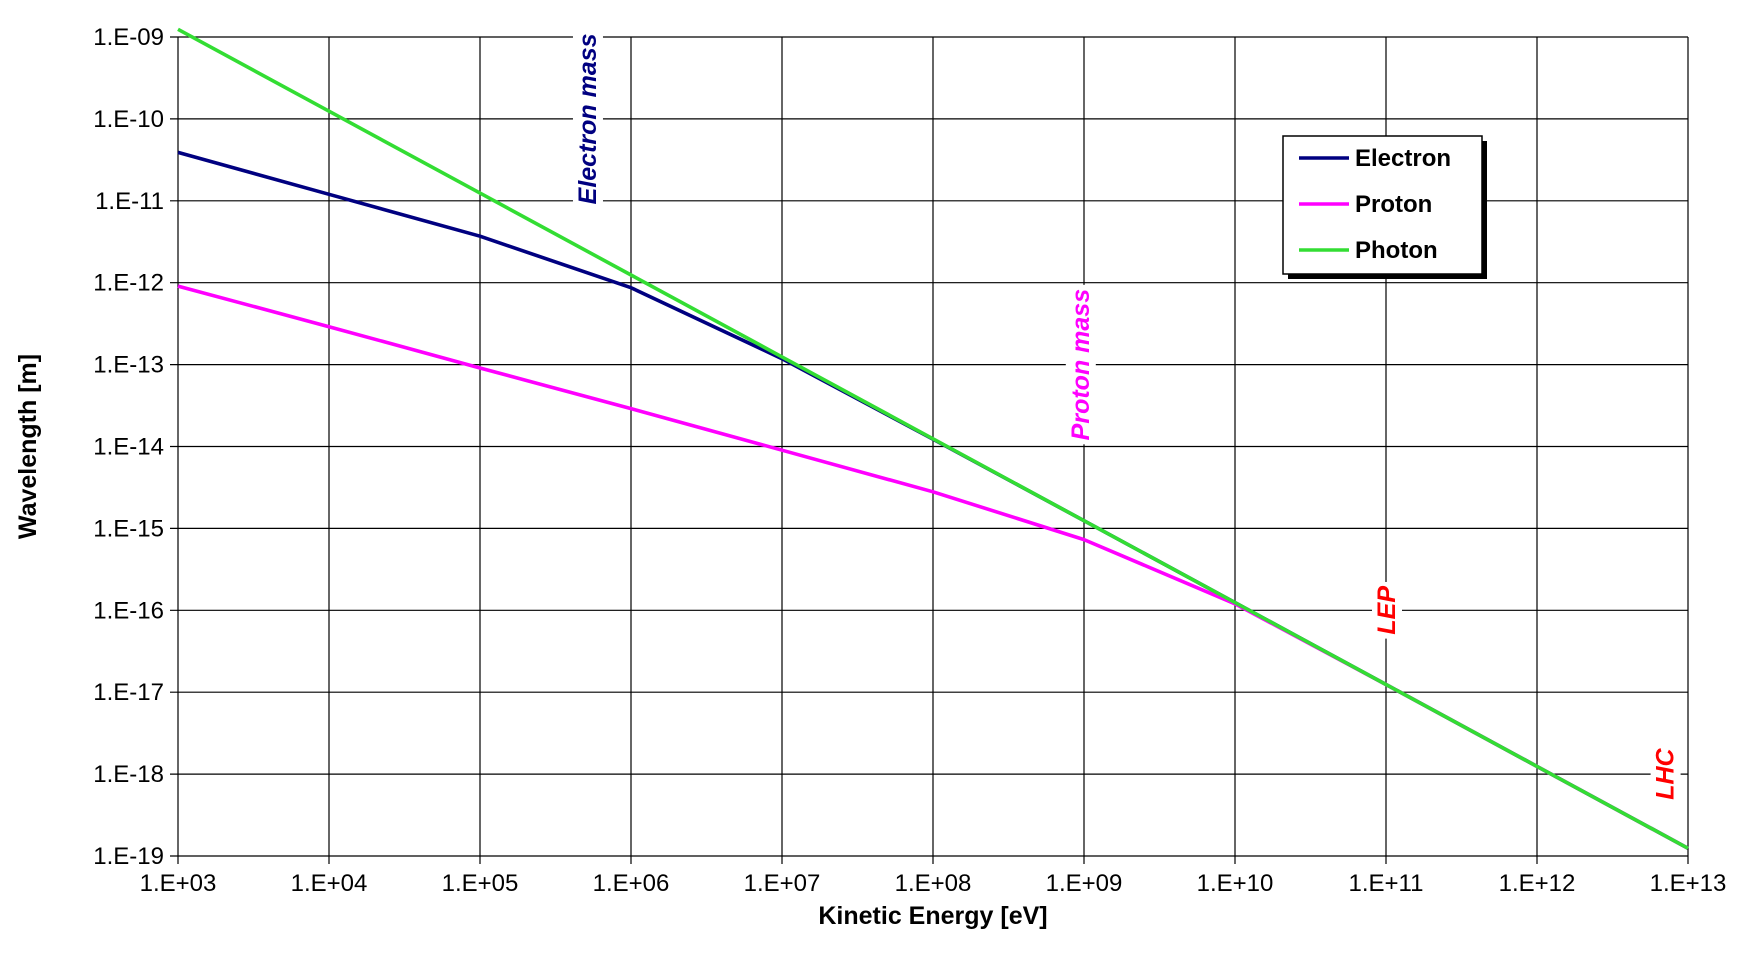  Describe the element at coordinates (128, 119) in the screenshot. I see `y-tick-label: 1.E-10` at that location.